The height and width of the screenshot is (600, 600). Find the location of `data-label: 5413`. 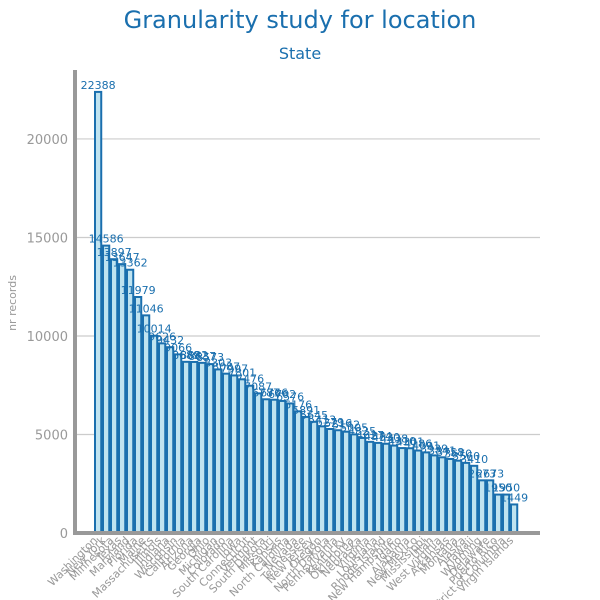

data-label: 5413 is located at coordinates (322, 419).